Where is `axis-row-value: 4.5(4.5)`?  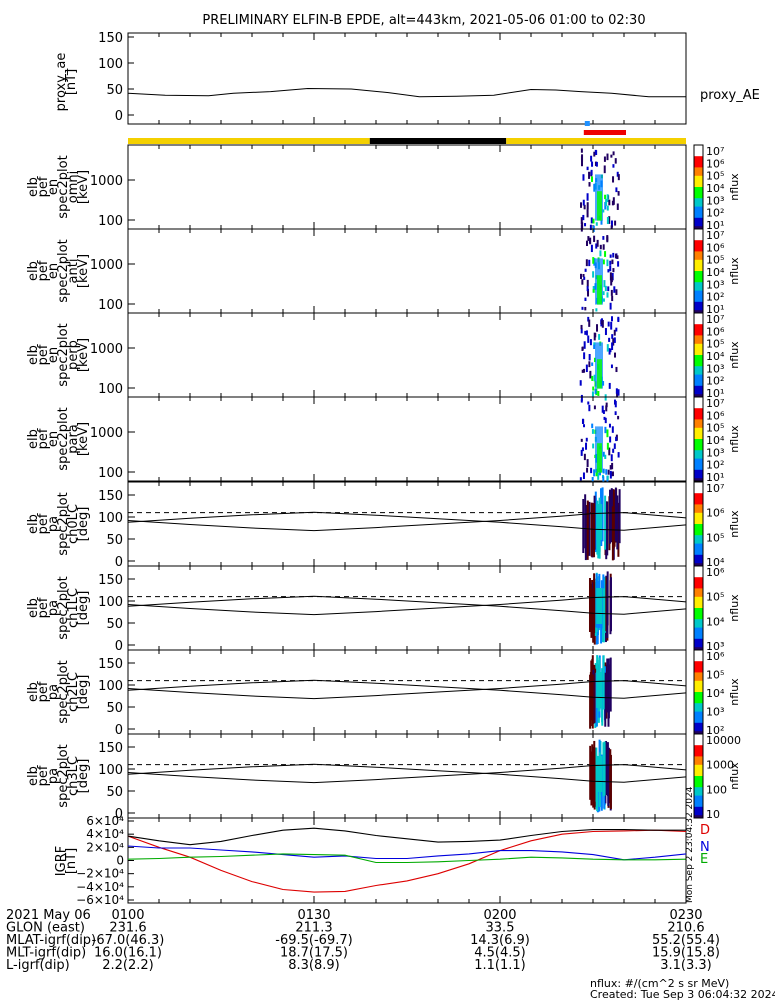
axis-row-value: 4.5(4.5) is located at coordinates (500, 953).